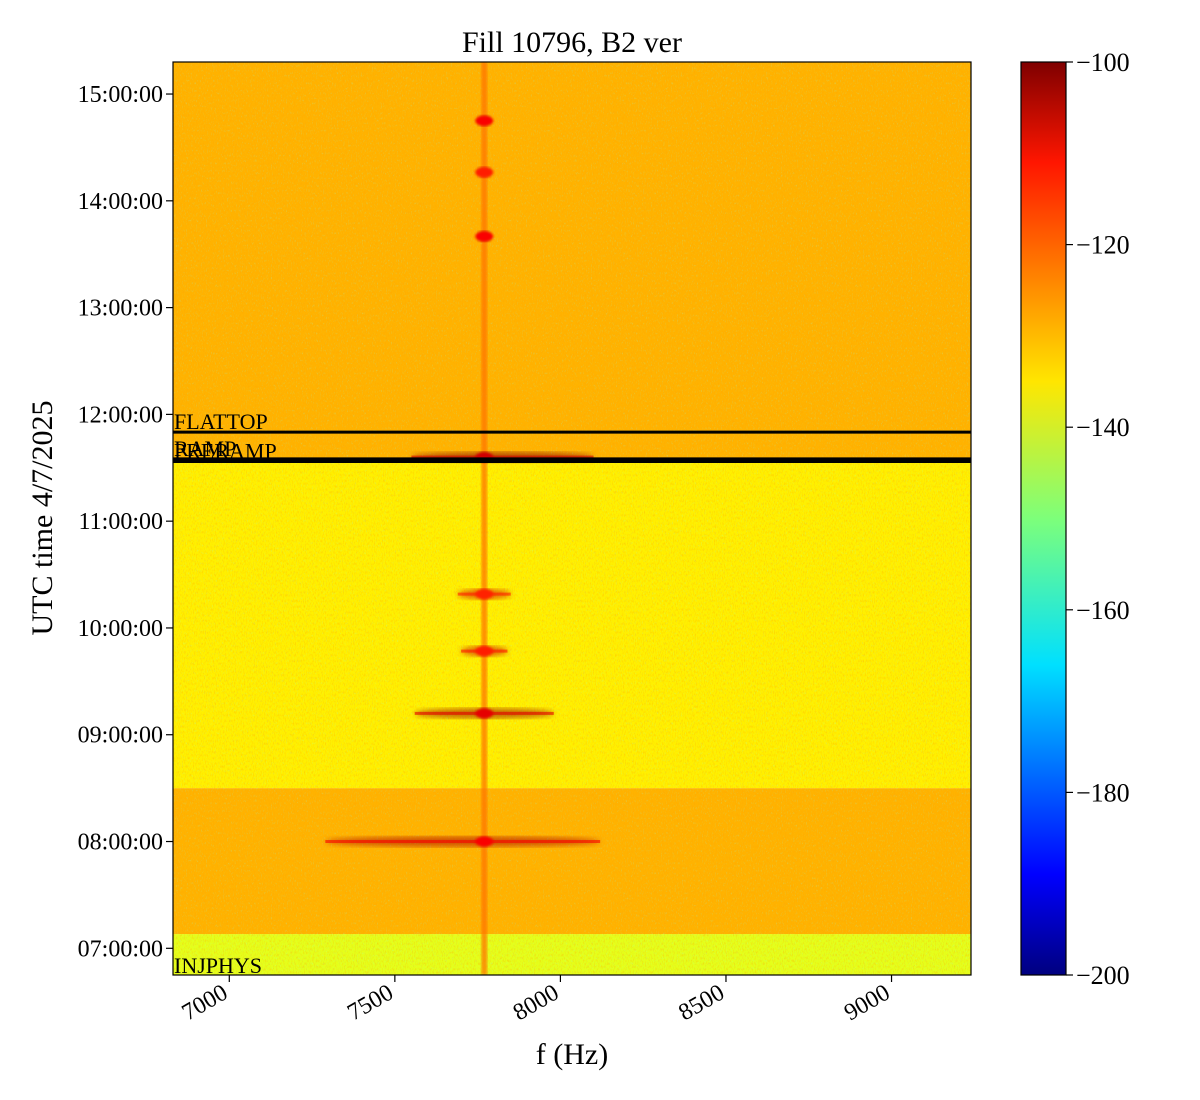 The height and width of the screenshot is (1100, 1200). What do you see at coordinates (120, 736) in the screenshot?
I see `y-tick-label: 09:00:00` at bounding box center [120, 736].